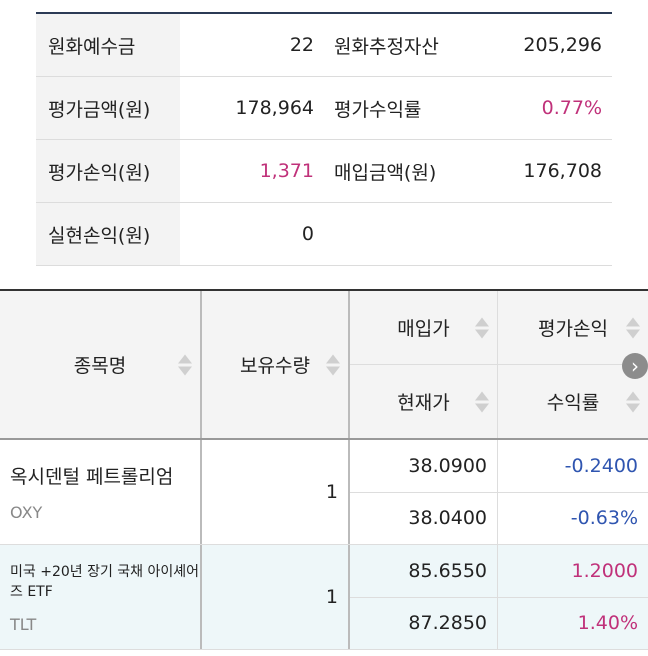 The width and height of the screenshot is (648, 656). I want to click on header-label: 매입가, so click(423, 329).